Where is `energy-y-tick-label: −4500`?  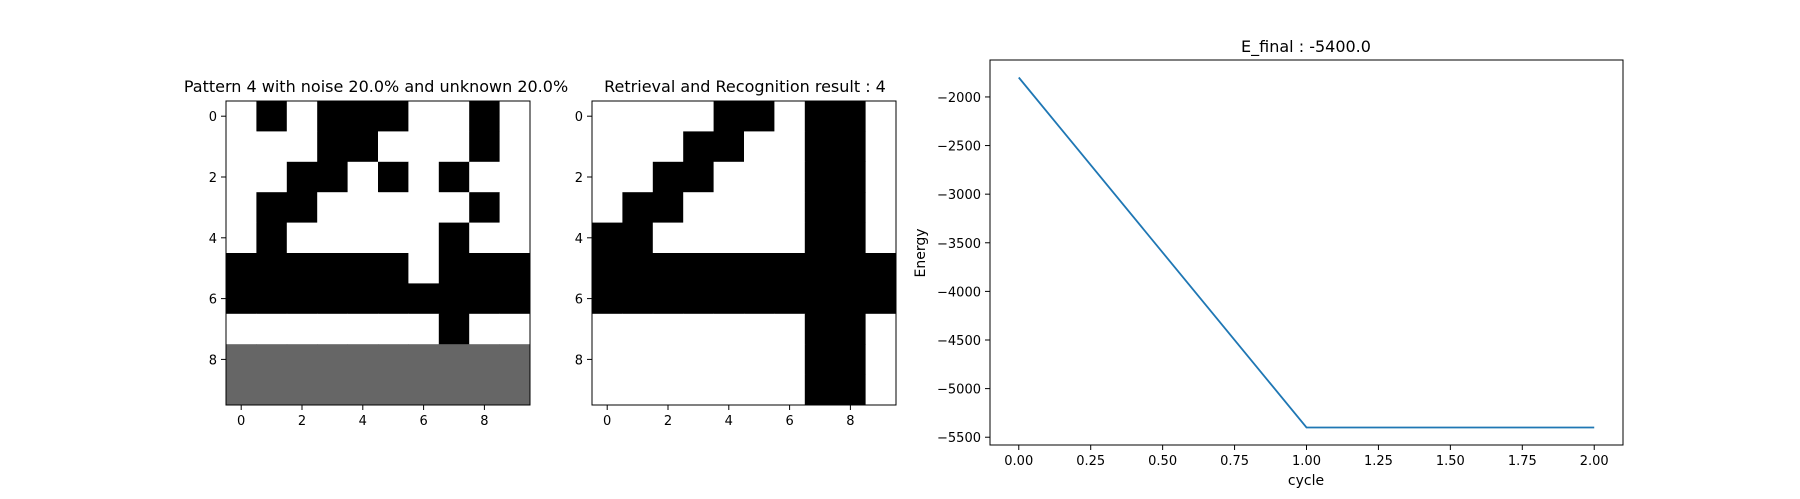
energy-y-tick-label: −4500 is located at coordinates (959, 341).